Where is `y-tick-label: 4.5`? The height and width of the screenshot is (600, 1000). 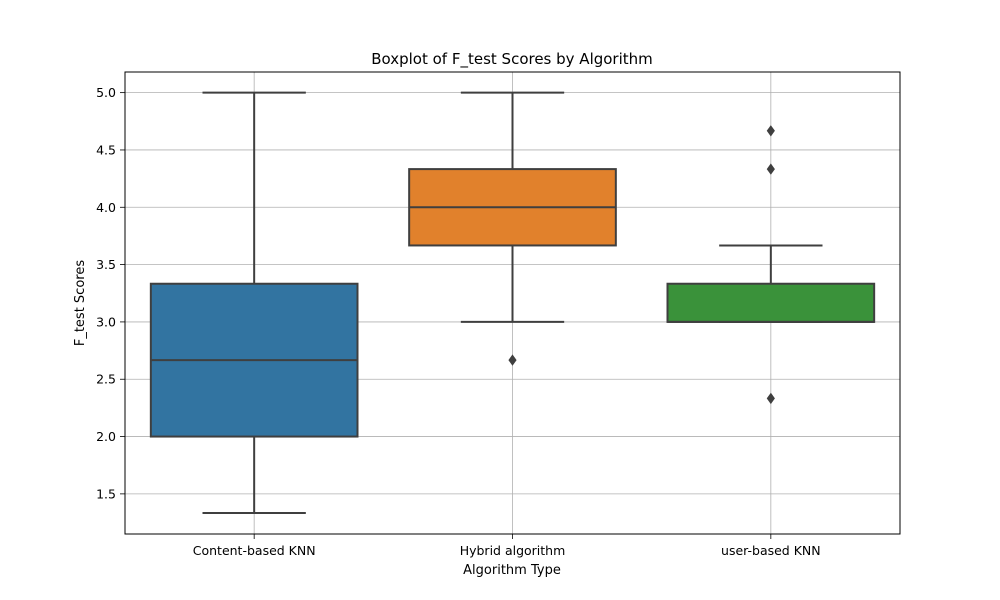 y-tick-label: 4.5 is located at coordinates (106, 149).